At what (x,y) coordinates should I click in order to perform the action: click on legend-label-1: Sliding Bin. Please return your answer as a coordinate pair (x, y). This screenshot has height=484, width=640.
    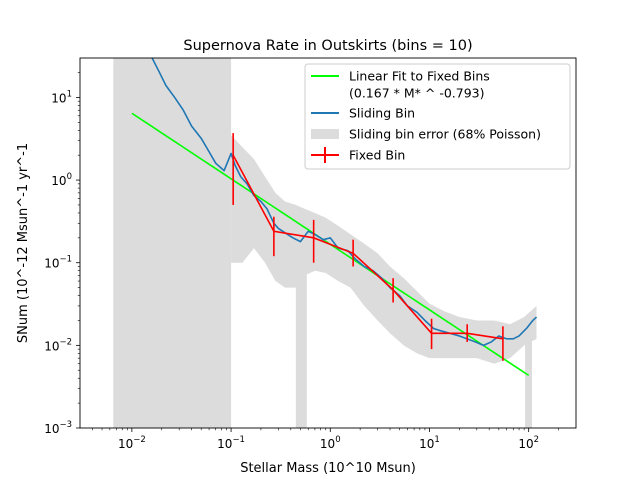
    Looking at the image, I should click on (382, 113).